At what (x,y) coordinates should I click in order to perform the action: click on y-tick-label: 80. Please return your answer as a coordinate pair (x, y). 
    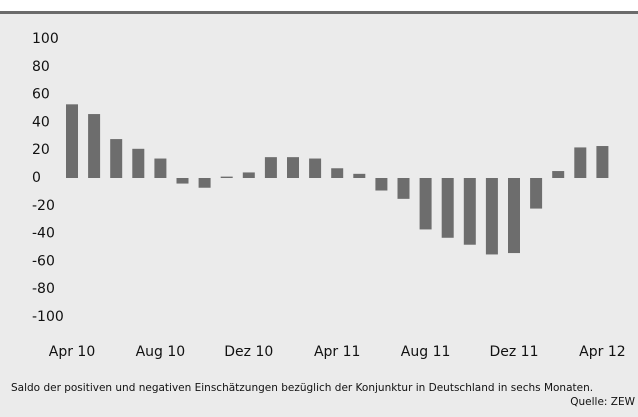
    Looking at the image, I should click on (41, 67).